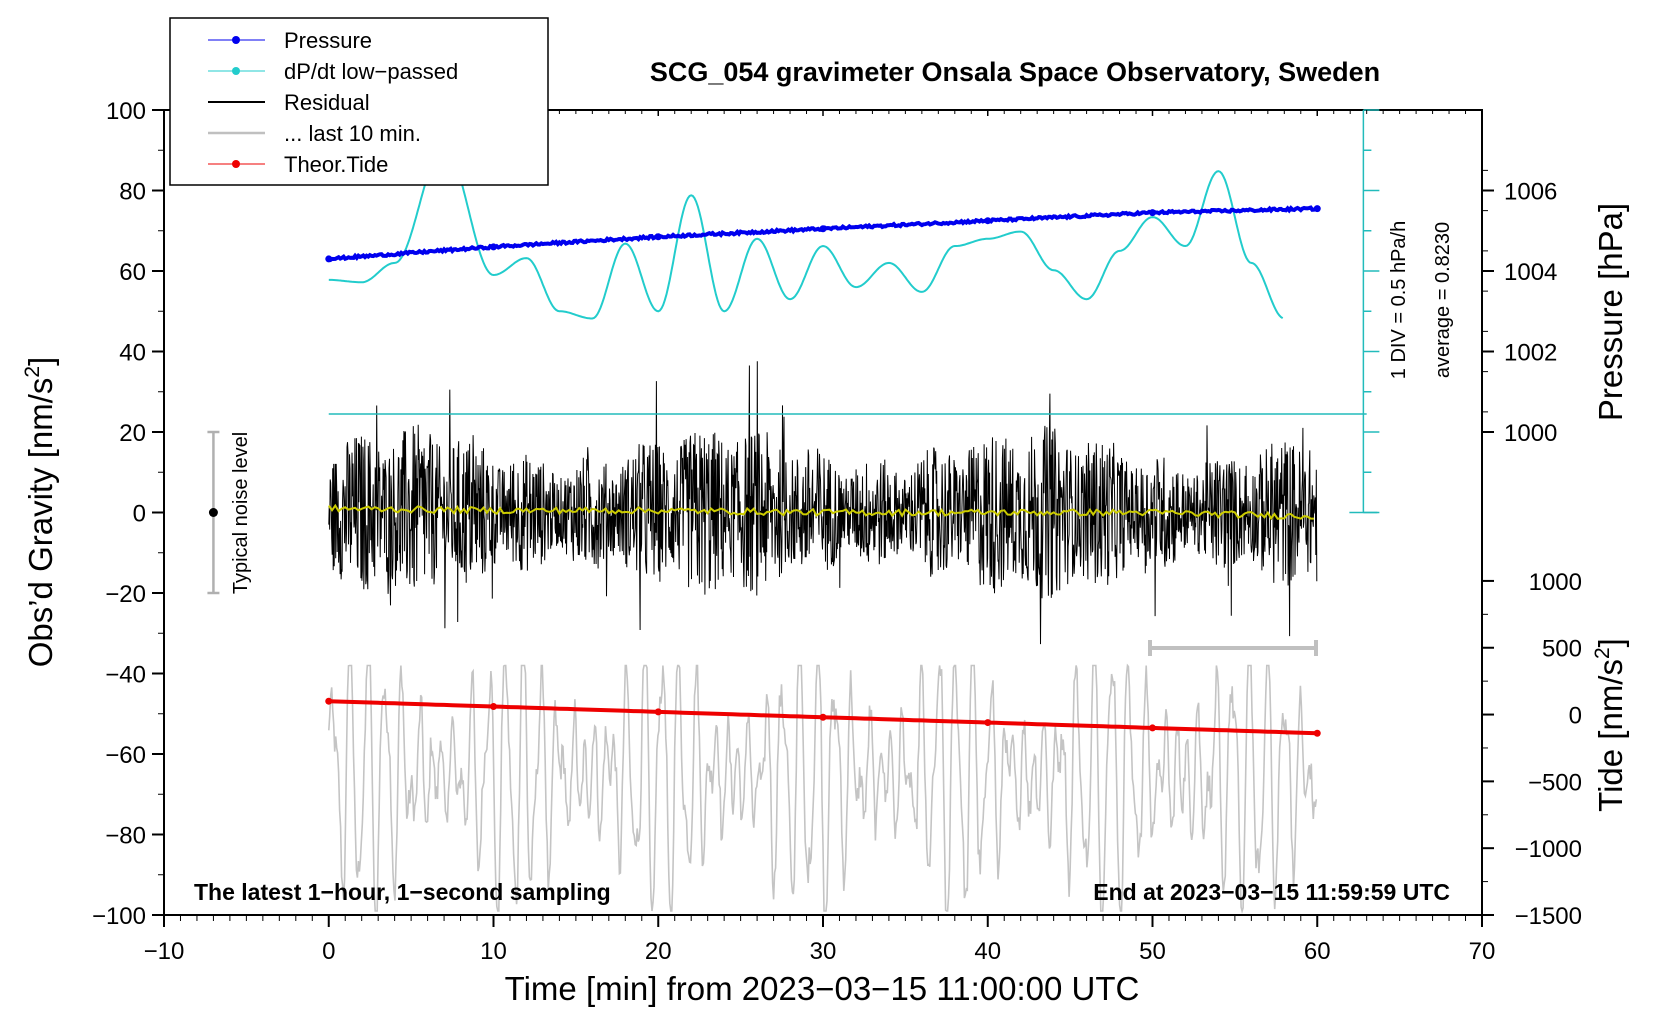 The image size is (1660, 1025). Describe the element at coordinates (1482, 951) in the screenshot. I see `x-tick-label: 70` at that location.